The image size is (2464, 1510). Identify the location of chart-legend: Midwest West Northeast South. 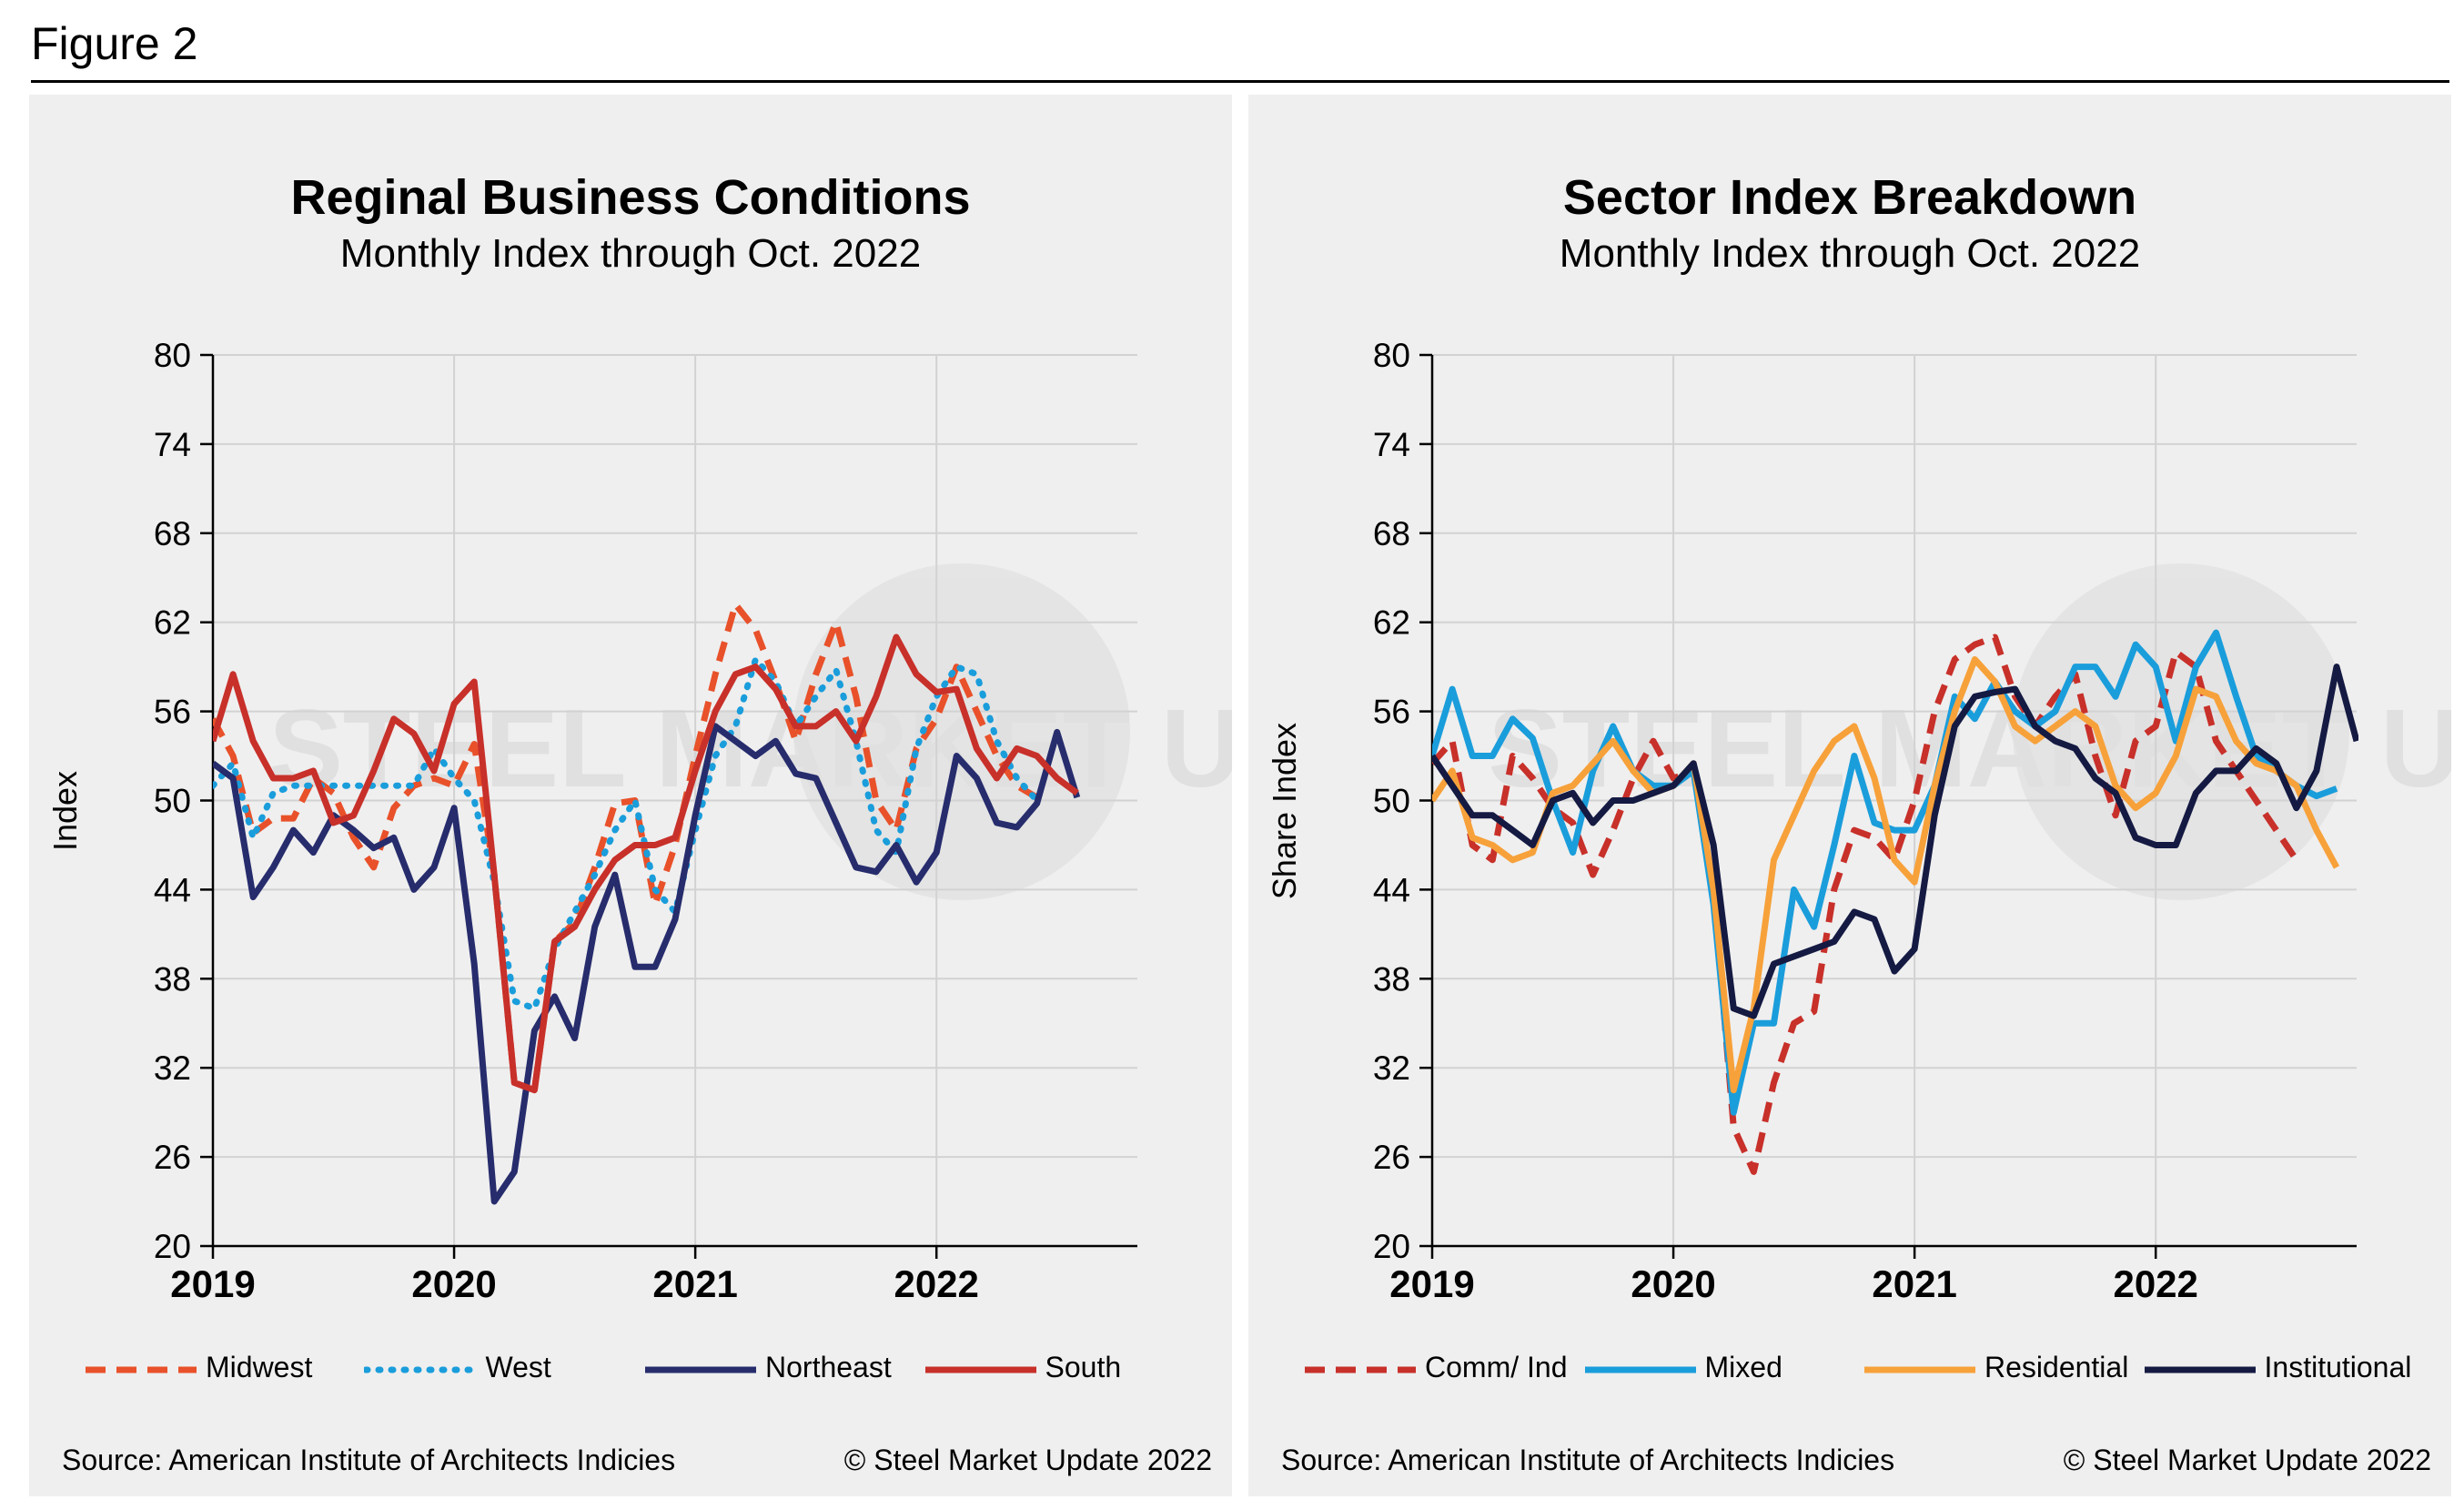
(630, 1370).